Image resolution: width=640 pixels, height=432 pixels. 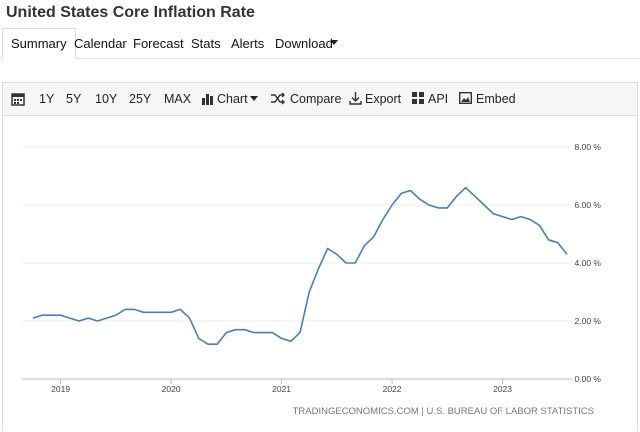 What do you see at coordinates (438, 99) in the screenshot?
I see `api-button: API` at bounding box center [438, 99].